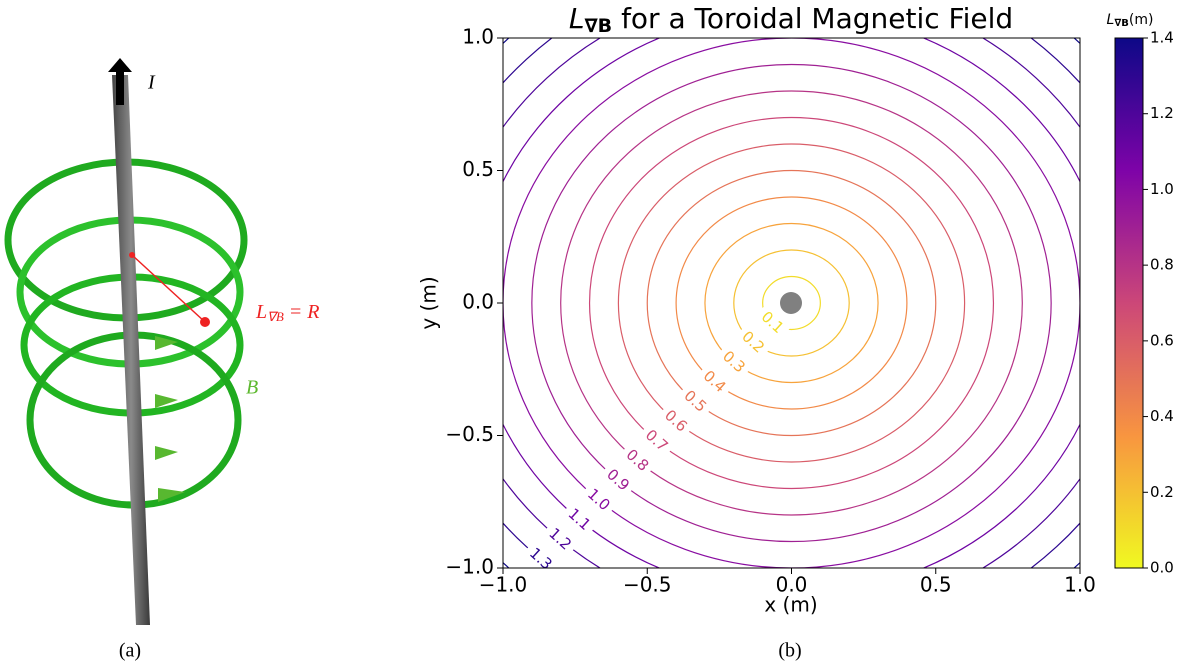  Describe the element at coordinates (1129, 303) in the screenshot. I see `colorbar` at that location.